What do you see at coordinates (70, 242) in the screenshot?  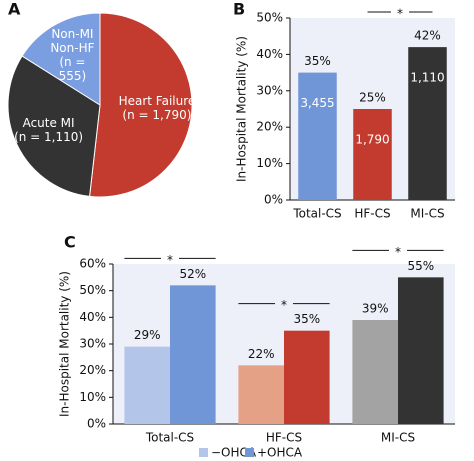 I see `panel-label: C` at bounding box center [70, 242].